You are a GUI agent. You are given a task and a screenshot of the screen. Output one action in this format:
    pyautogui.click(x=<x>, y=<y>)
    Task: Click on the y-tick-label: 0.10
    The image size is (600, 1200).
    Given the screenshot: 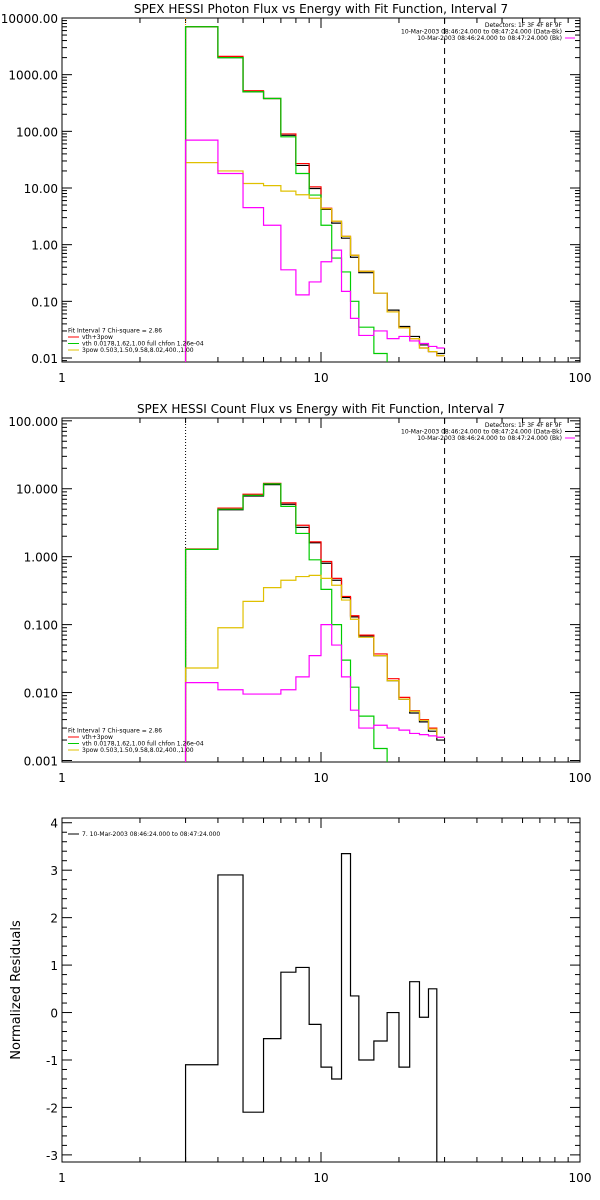 What is the action you would take?
    pyautogui.click(x=44, y=302)
    